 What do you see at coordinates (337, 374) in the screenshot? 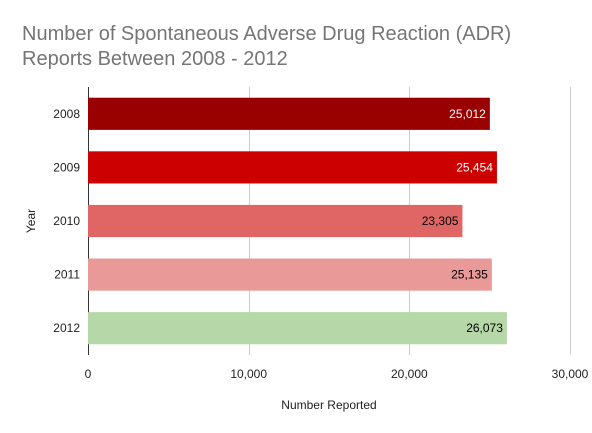
I see `x-axis-tick-labels: 0 10,000 20,000 30,000` at bounding box center [337, 374].